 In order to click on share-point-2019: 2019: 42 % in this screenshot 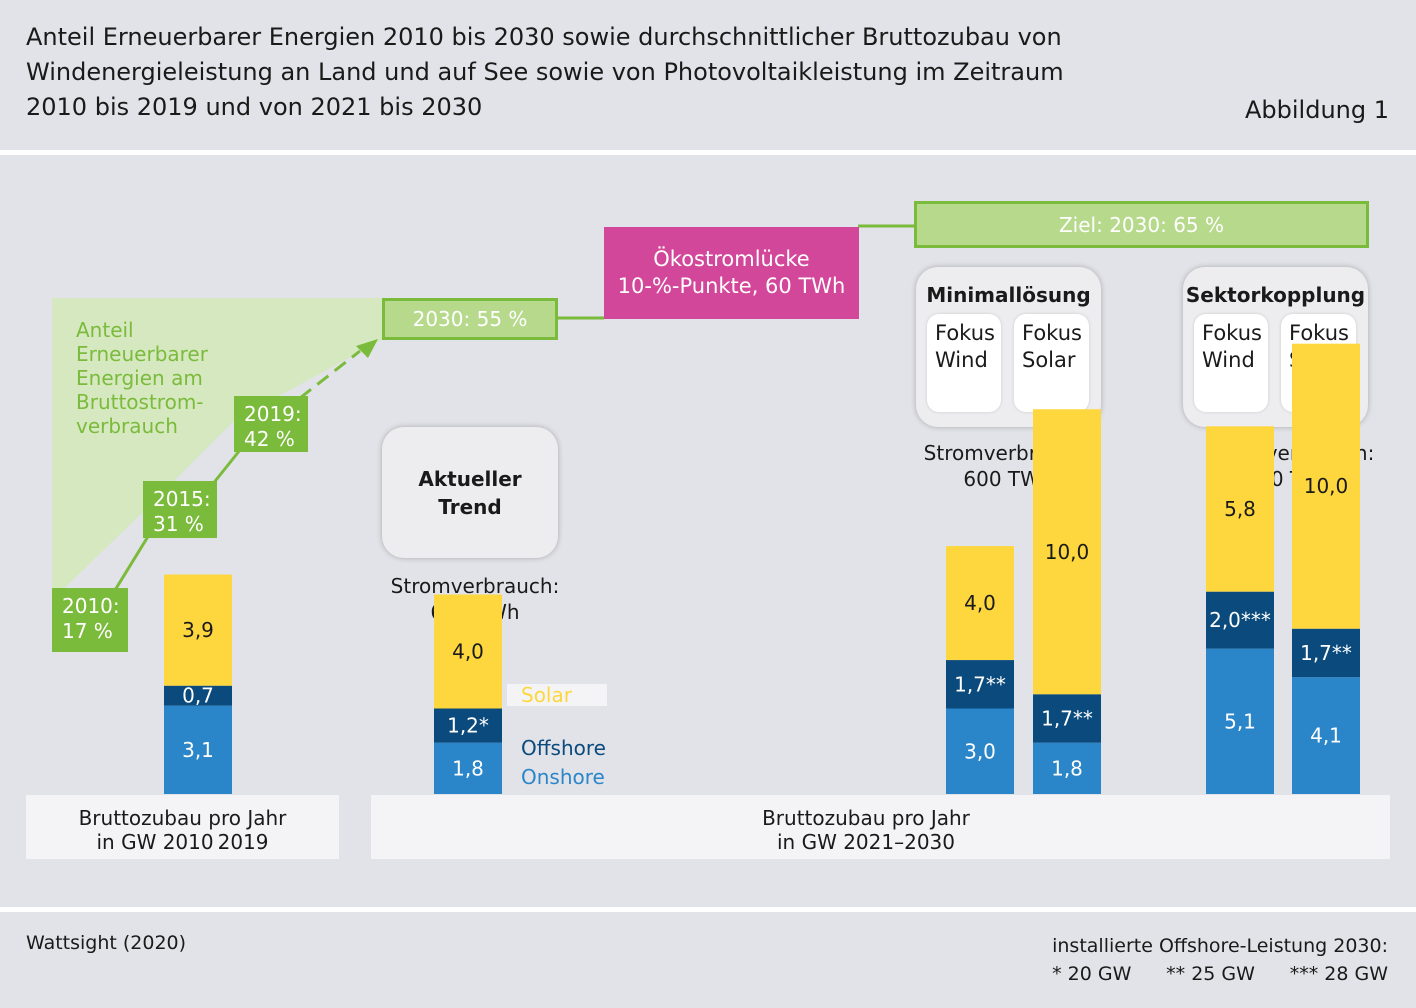, I will do `click(271, 424)`.